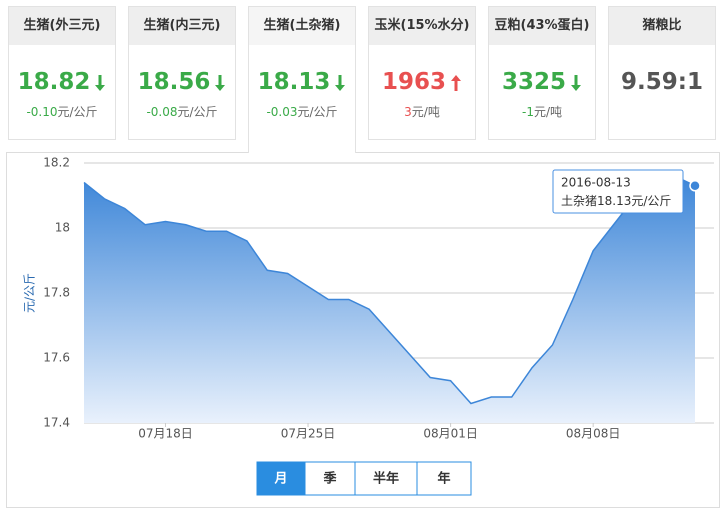  I want to click on card-value: 18.82, so click(62, 82).